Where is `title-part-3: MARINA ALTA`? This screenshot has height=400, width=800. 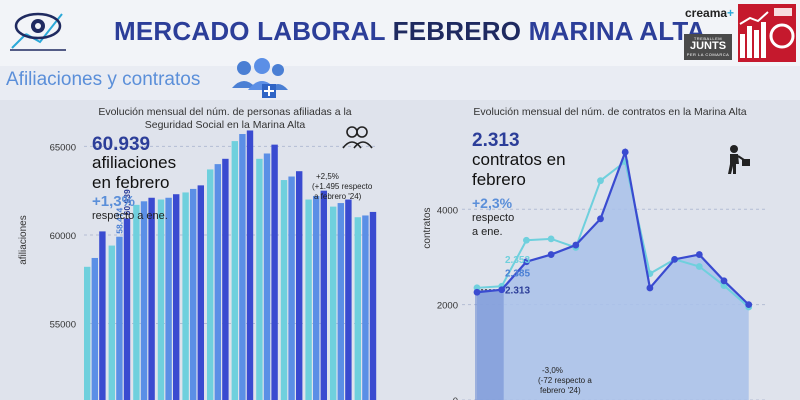 title-part-3: MARINA ALTA is located at coordinates (617, 31).